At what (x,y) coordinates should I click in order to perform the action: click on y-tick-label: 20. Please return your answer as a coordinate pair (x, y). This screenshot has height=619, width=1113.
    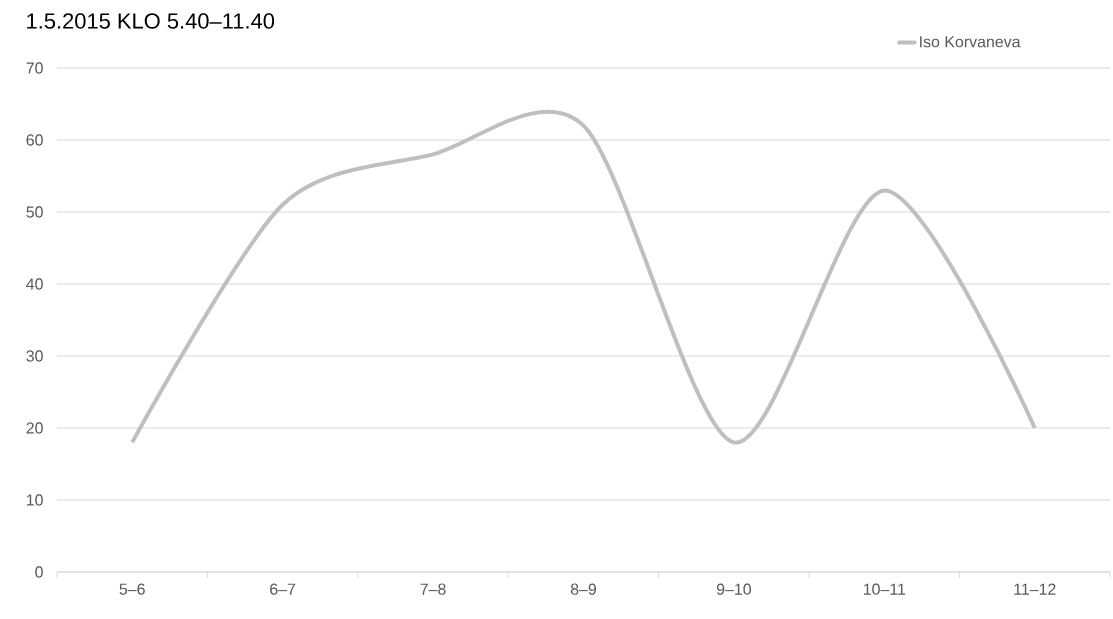
    Looking at the image, I should click on (34, 428).